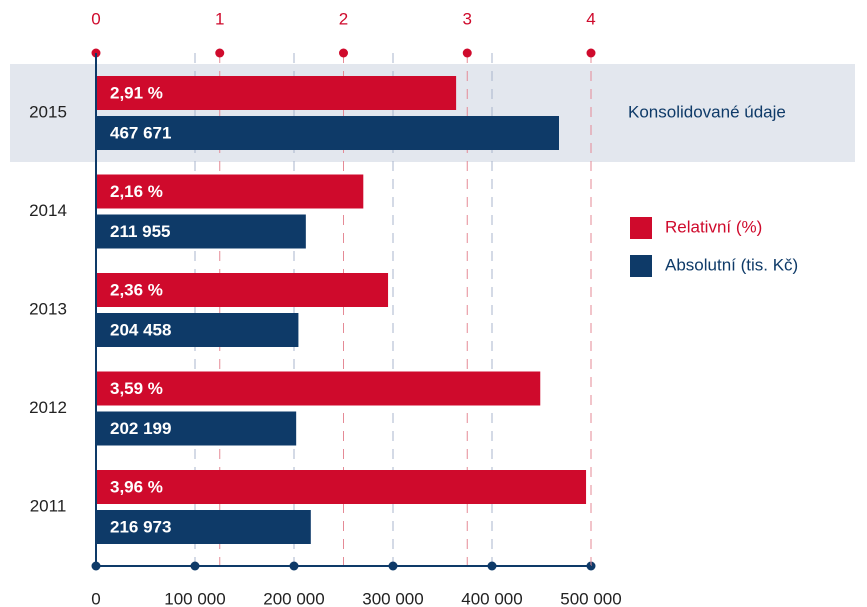 The width and height of the screenshot is (867, 607). What do you see at coordinates (140, 428) in the screenshot?
I see `bar-value-label: 202 199` at bounding box center [140, 428].